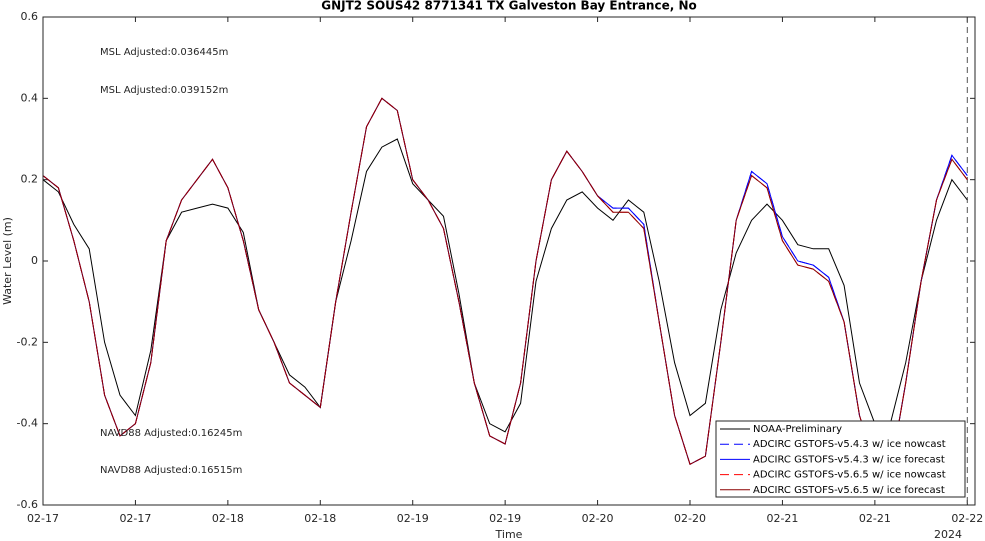  What do you see at coordinates (164, 90) in the screenshot?
I see `annotation: MSL Adjusted:0.039152m` at bounding box center [164, 90].